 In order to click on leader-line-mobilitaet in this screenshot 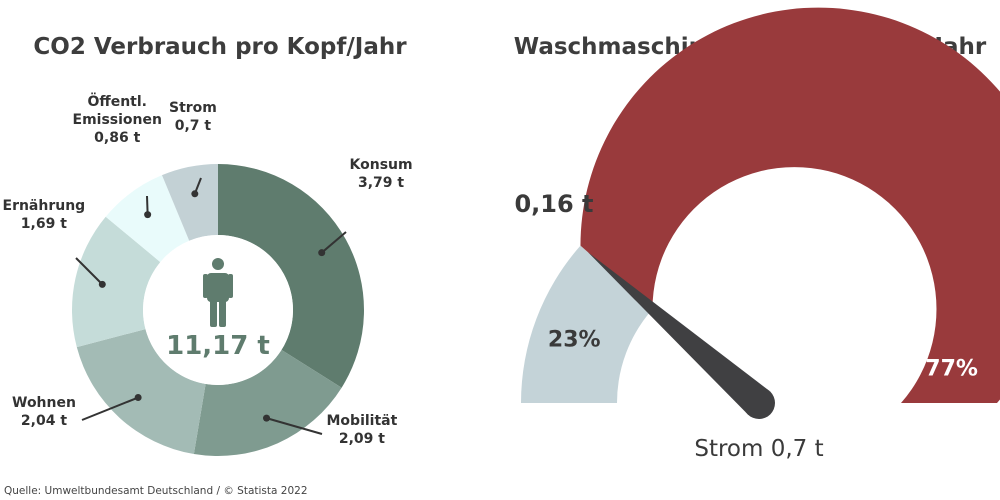, I will do `click(294, 426)`.